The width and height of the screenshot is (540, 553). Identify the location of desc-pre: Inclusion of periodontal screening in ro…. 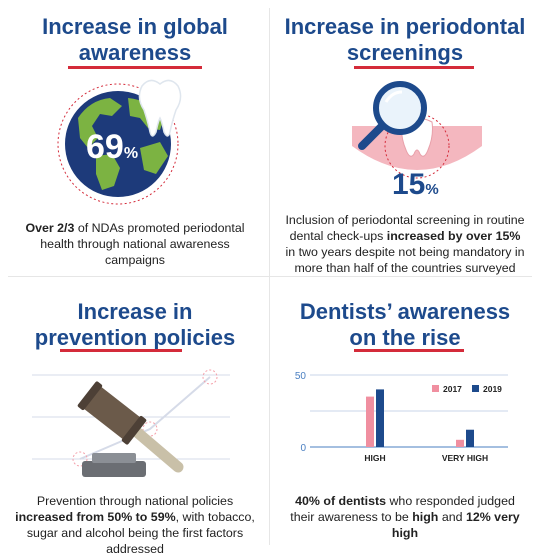
(405, 228).